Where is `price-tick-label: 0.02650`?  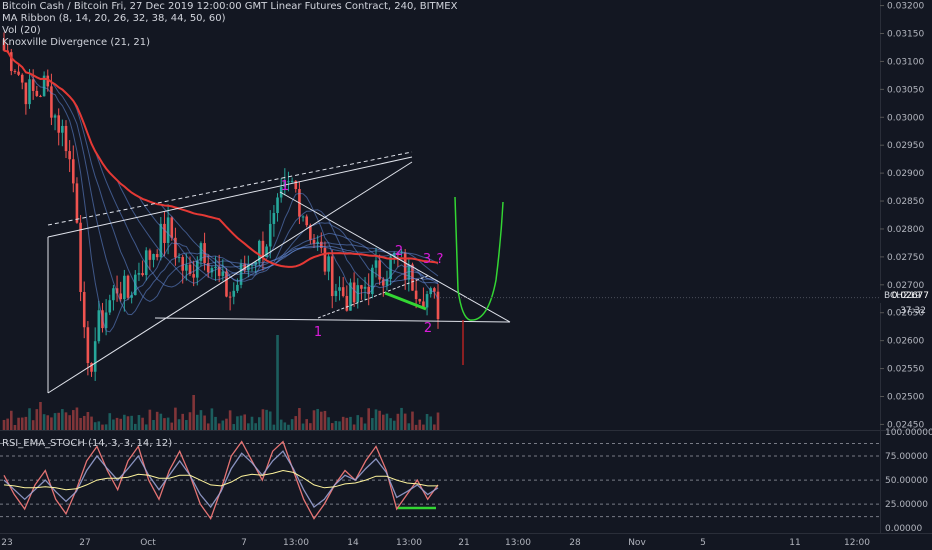
price-tick-label: 0.02650 is located at coordinates (905, 314).